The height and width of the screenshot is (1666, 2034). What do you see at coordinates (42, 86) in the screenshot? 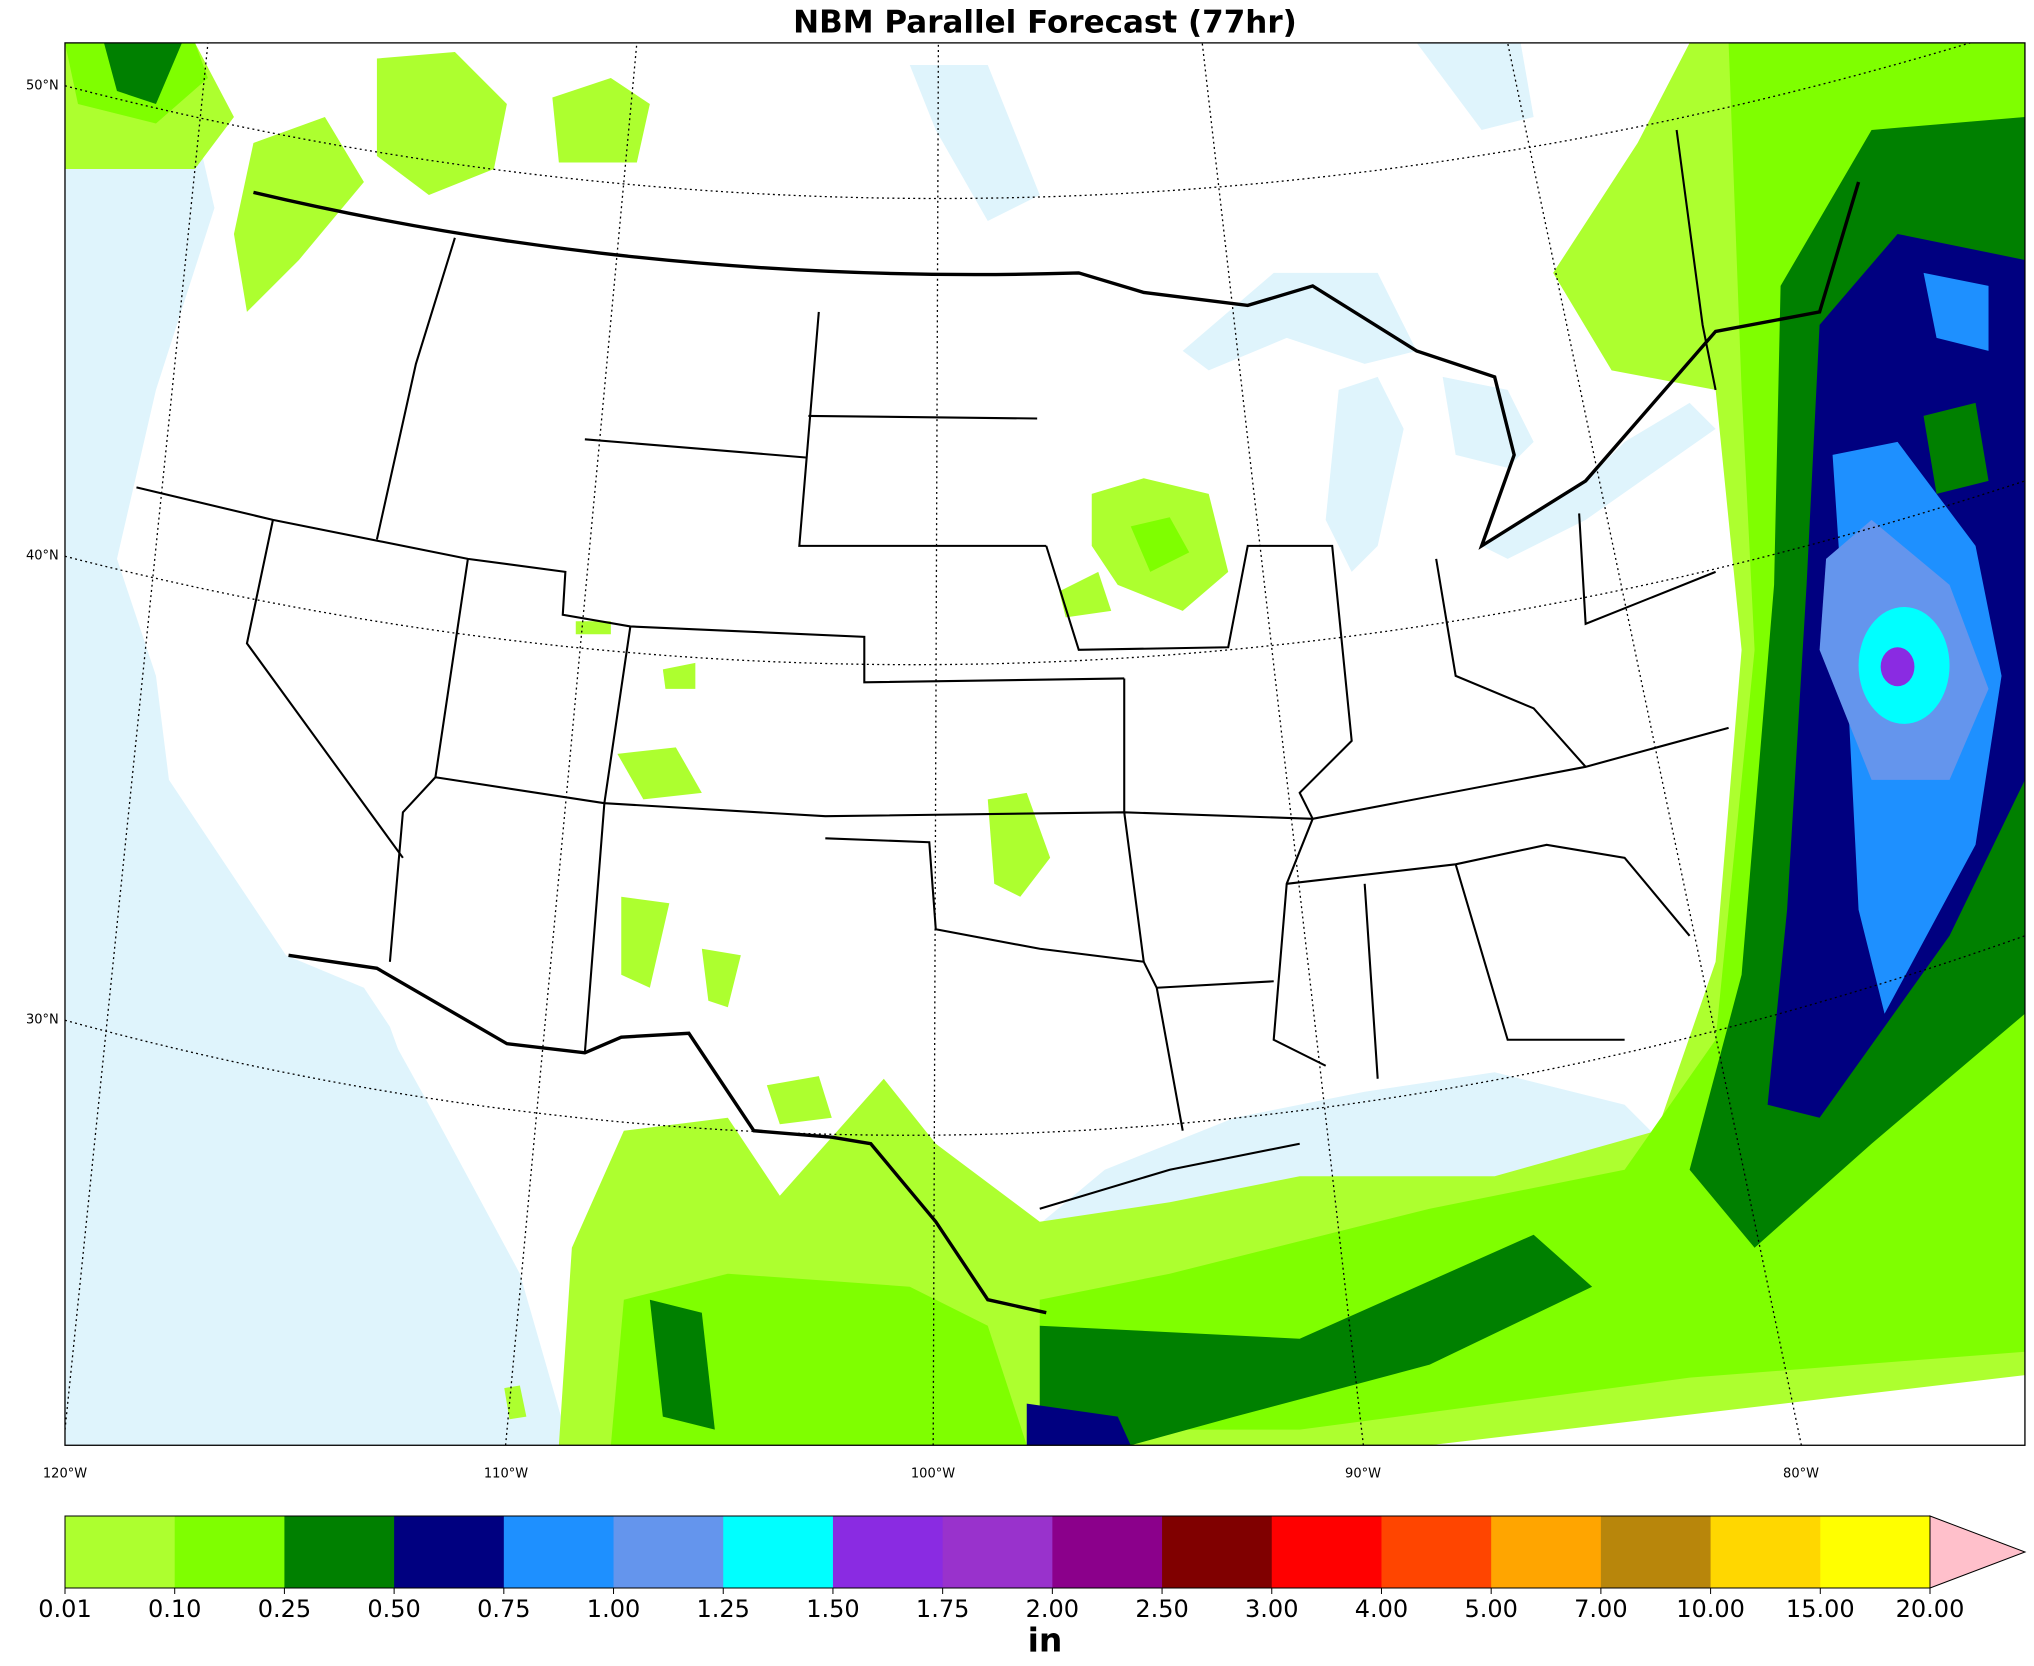
I see `lat-label: 50°N` at bounding box center [42, 86].